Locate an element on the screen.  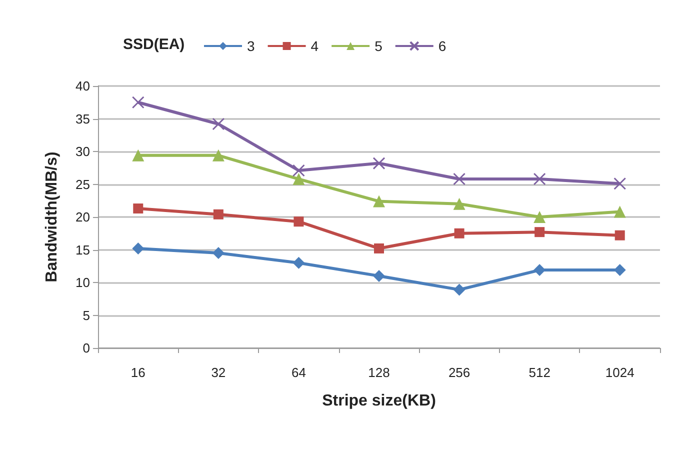
legend-label: 4 is located at coordinates (314, 46).